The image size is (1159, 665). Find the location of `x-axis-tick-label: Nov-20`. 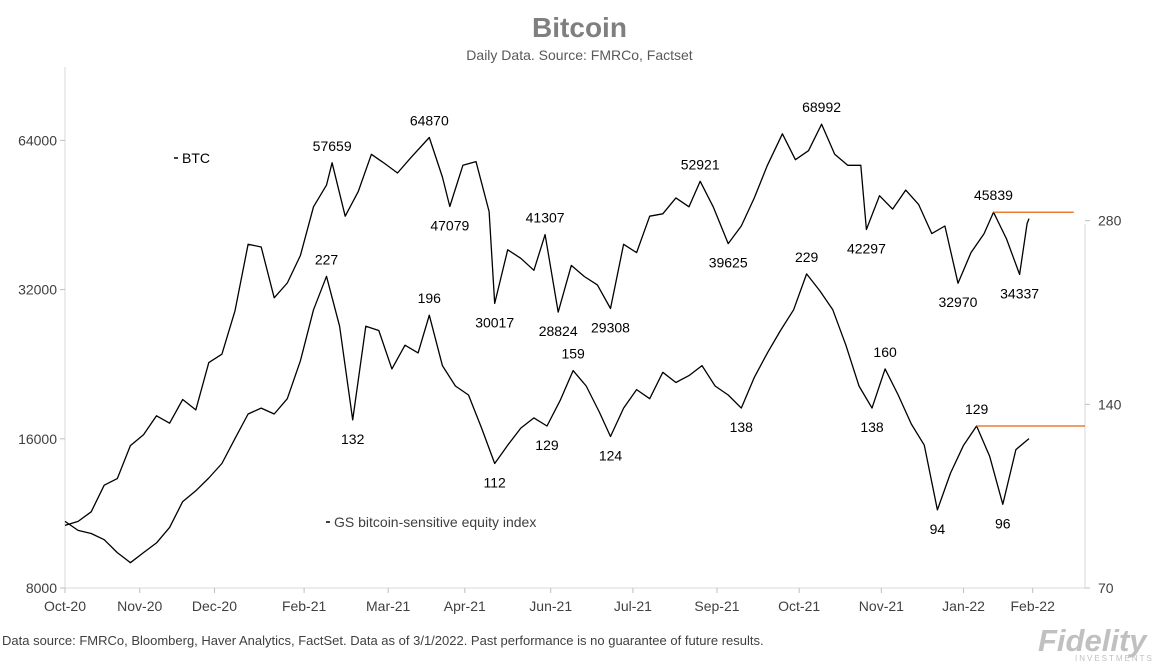

x-axis-tick-label: Nov-20 is located at coordinates (139, 606).